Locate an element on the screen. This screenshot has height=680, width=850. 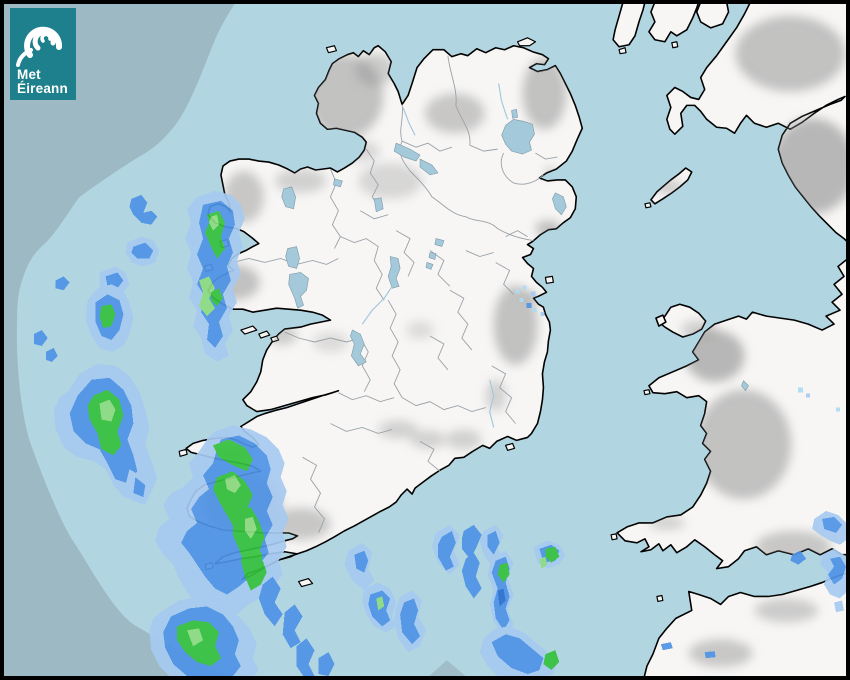
lake-lough-mask is located at coordinates (292, 257).